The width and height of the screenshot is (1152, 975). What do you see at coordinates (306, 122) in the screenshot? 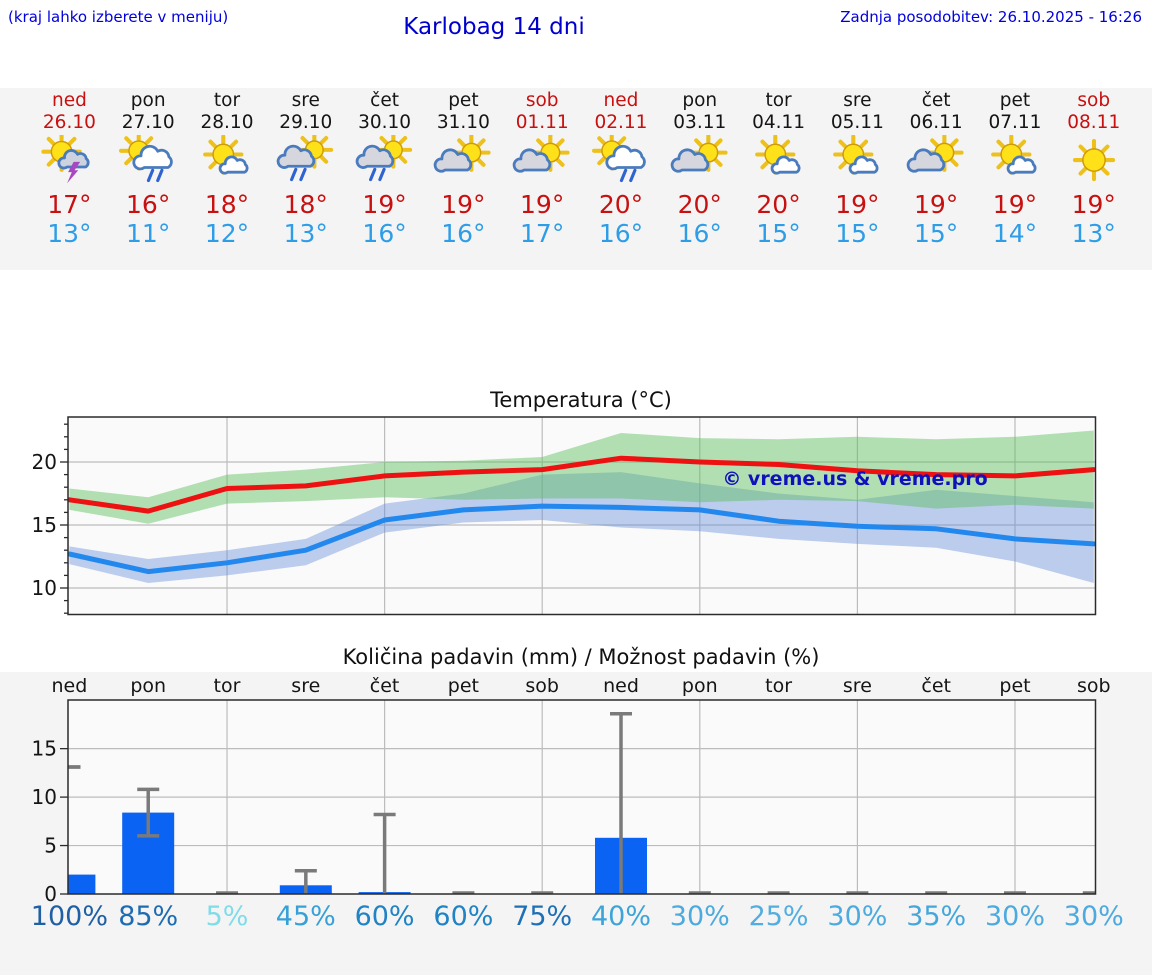
I see `day-date: 29.10` at bounding box center [306, 122].